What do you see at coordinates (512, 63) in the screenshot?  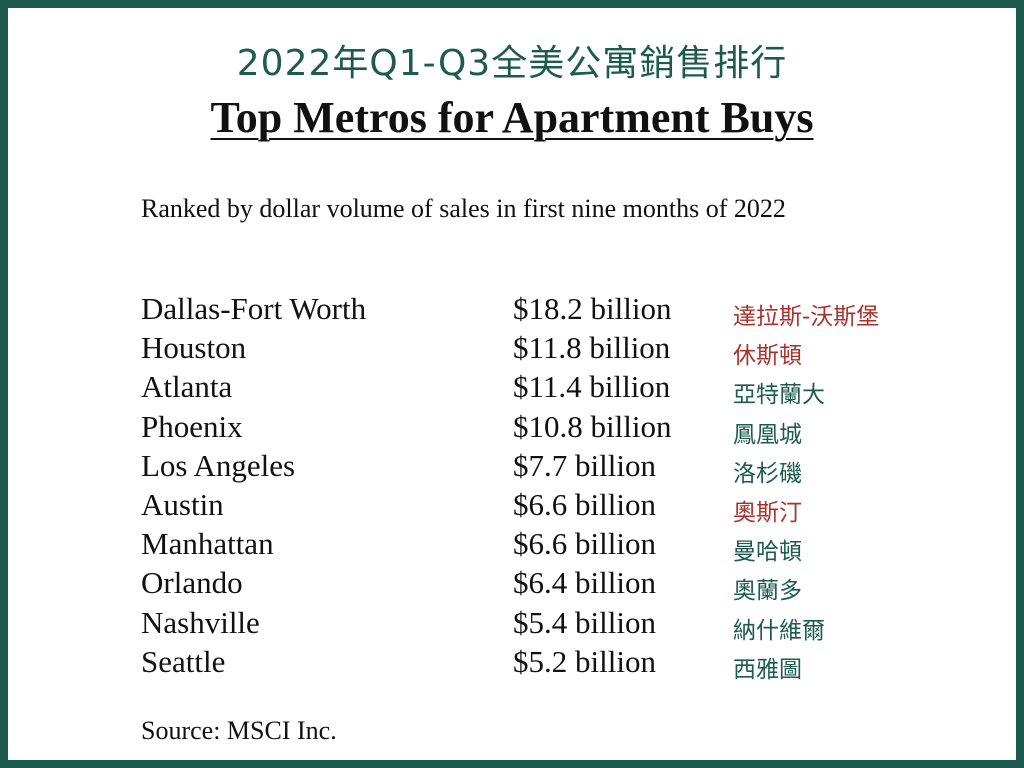 I see `chinese-title: 2022年Q1-Q3全美公寓銷售排行` at bounding box center [512, 63].